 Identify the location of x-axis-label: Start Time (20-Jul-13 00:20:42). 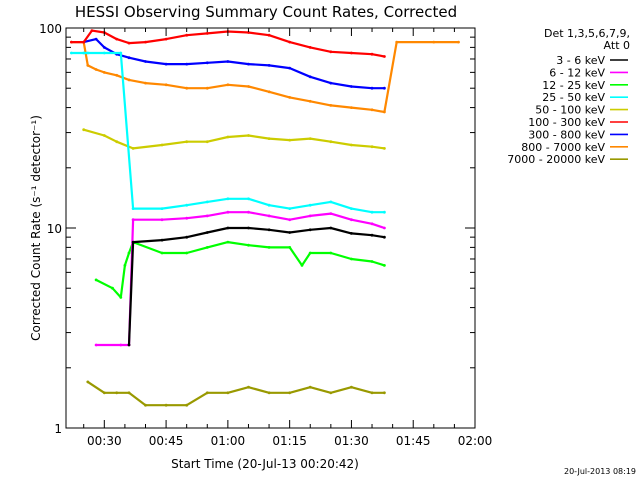
(265, 464).